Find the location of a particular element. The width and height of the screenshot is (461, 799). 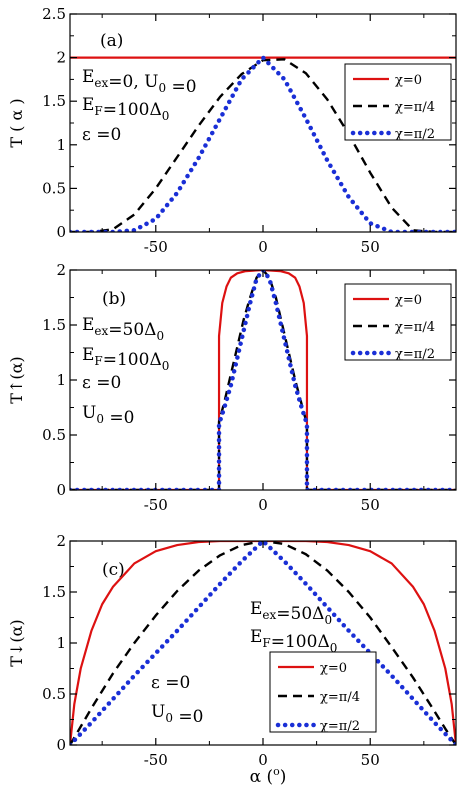

annotation-panel-b-0: Eex=50Δ0 is located at coordinates (123, 329).